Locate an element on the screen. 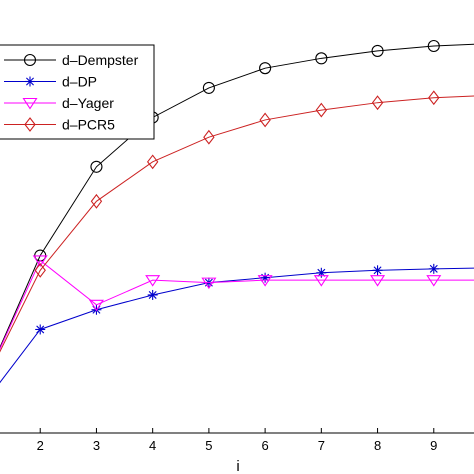  x-tick-label: 7 is located at coordinates (321, 445).